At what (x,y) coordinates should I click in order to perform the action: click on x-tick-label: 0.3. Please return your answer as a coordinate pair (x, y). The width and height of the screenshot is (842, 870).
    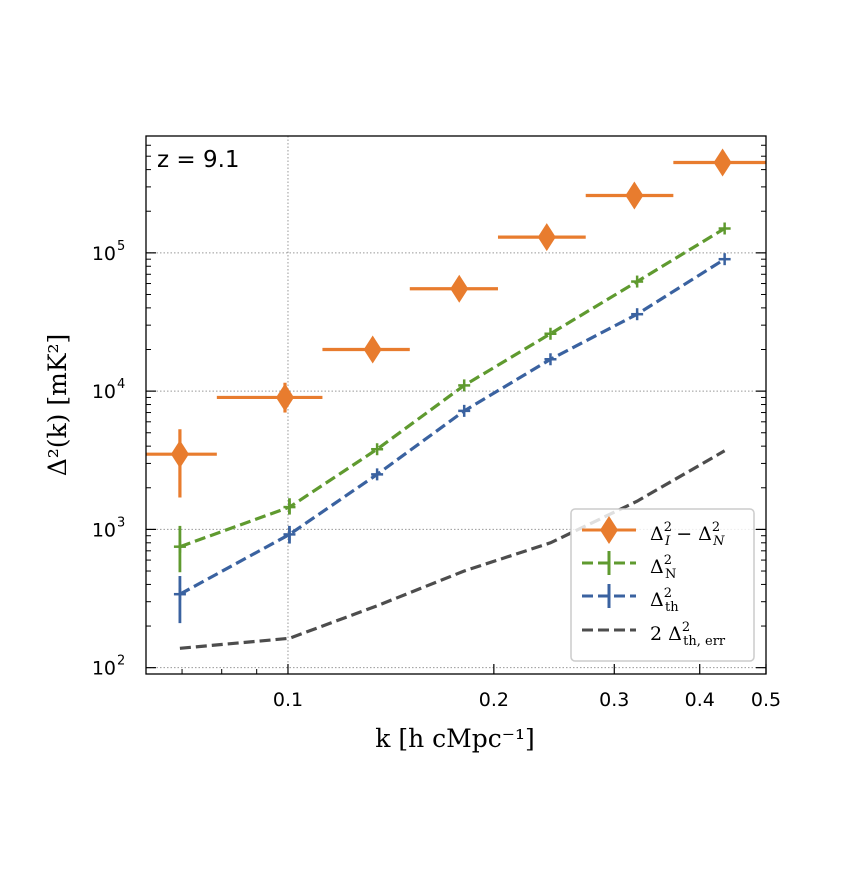
    Looking at the image, I should click on (614, 700).